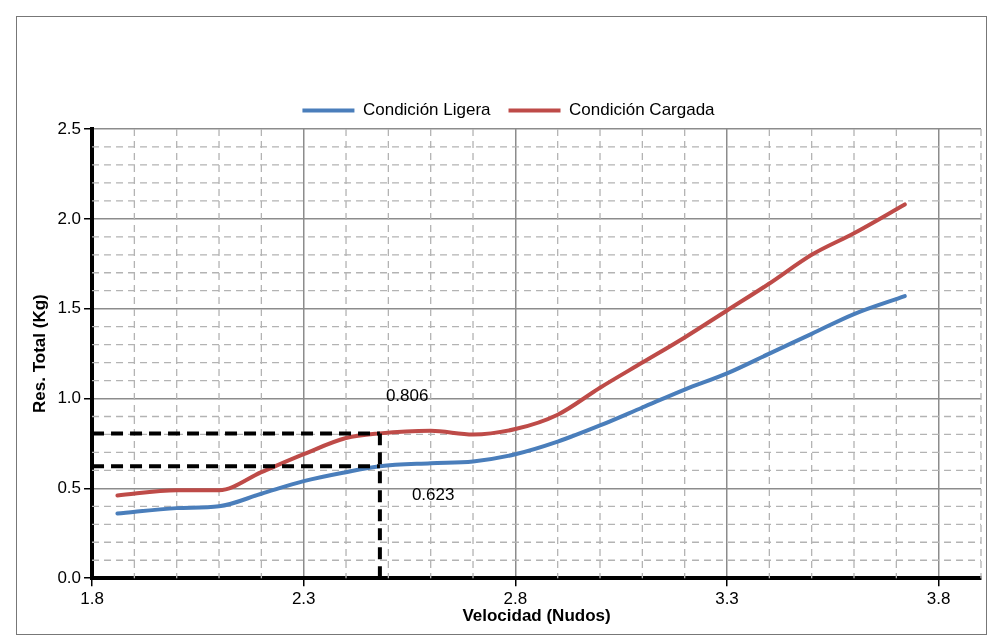  I want to click on y-tick-label: 0.0, so click(69, 577).